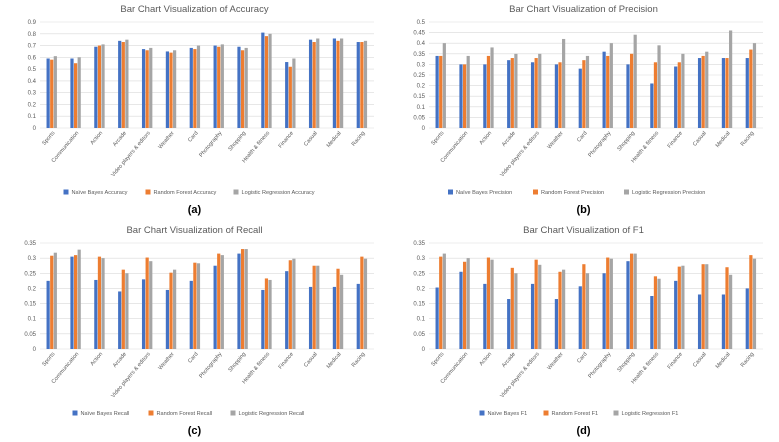 The width and height of the screenshot is (779, 442). Describe the element at coordinates (509, 94) in the screenshot. I see `precision-bar-arcade-naive-bayes` at that location.